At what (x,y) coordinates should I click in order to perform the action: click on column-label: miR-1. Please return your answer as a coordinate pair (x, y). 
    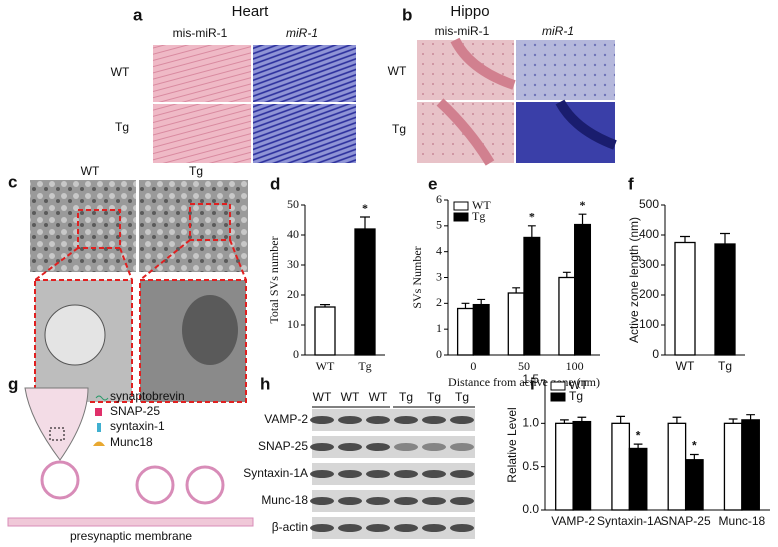
    Looking at the image, I should click on (558, 31).